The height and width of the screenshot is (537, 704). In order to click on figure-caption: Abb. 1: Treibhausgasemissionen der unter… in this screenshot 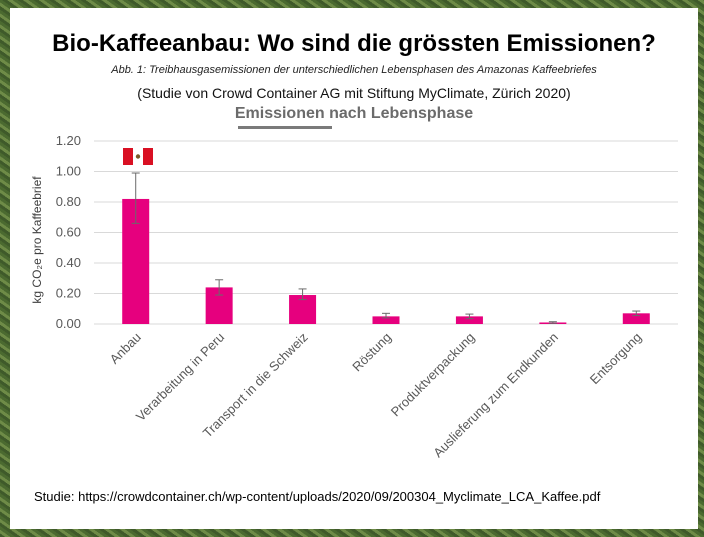, I will do `click(354, 70)`.